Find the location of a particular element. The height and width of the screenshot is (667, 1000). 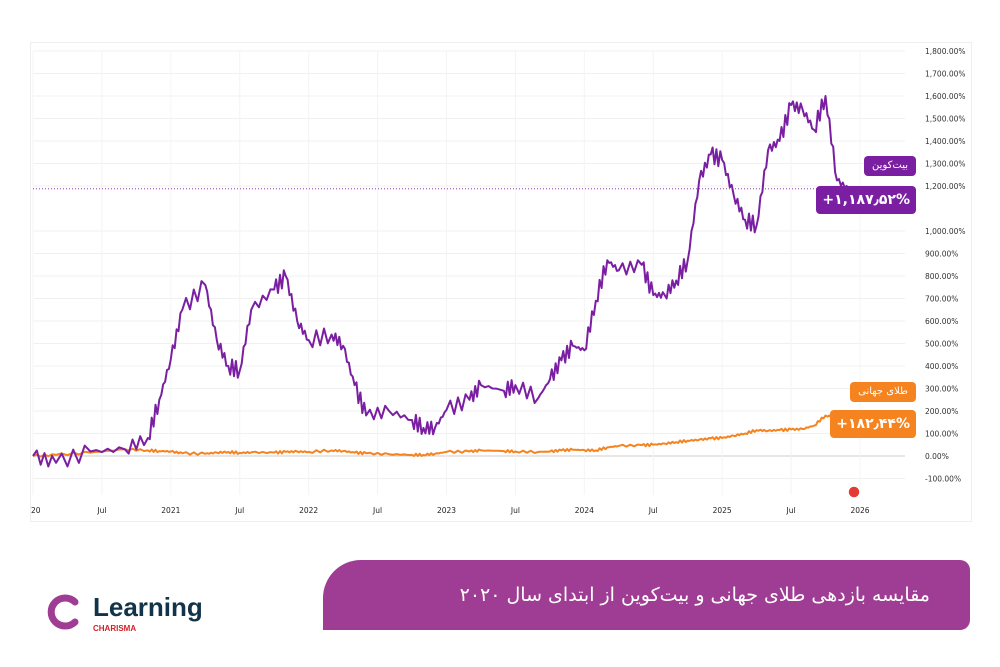

y-tick-label: 1,400.00% is located at coordinates (945, 141).